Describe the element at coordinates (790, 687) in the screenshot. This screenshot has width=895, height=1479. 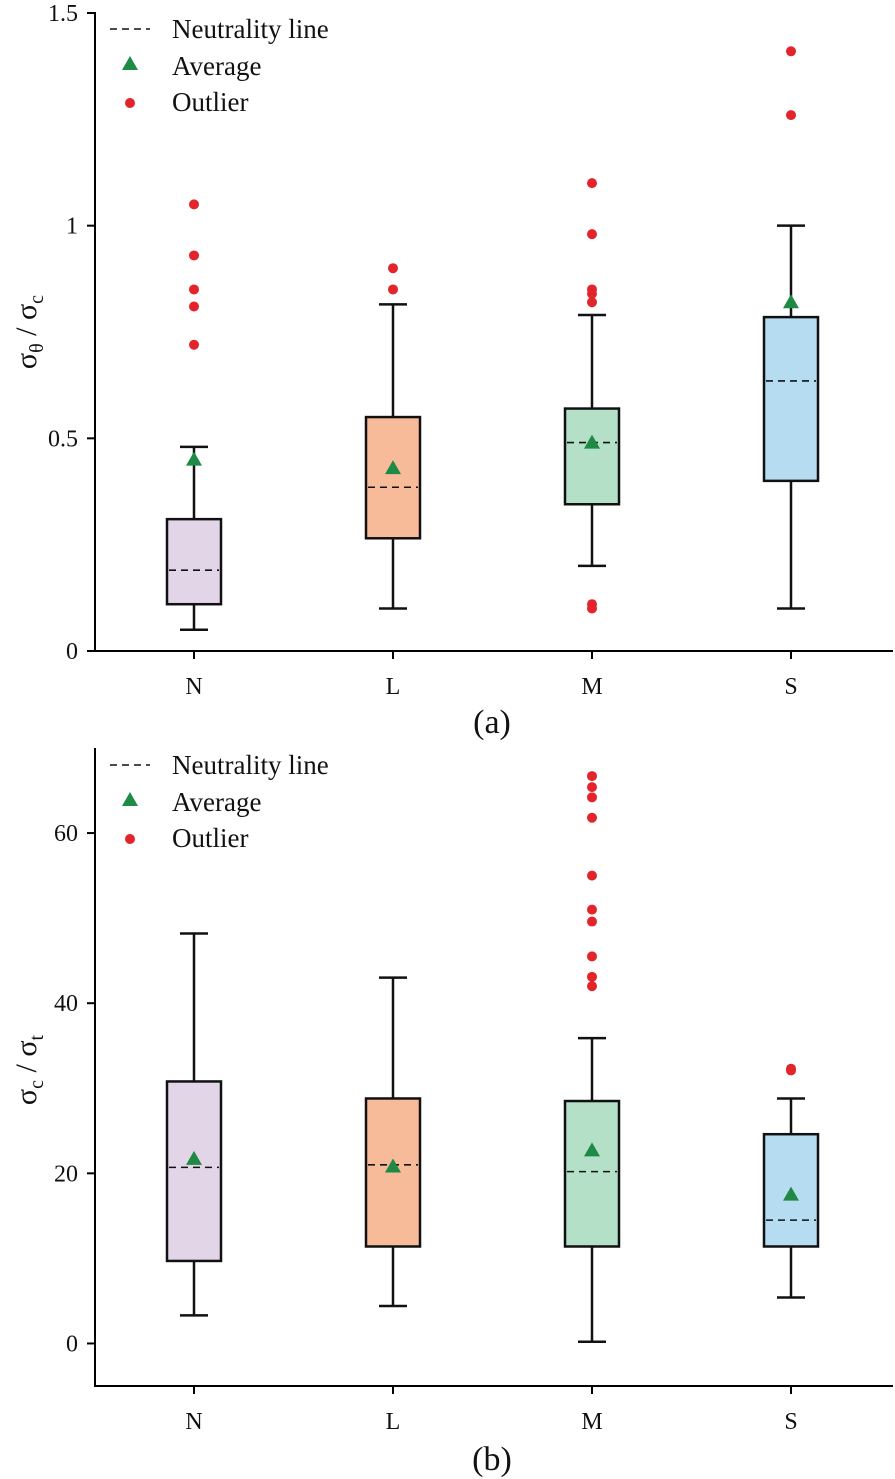
I see `panel-a-x-tick-label: S` at that location.